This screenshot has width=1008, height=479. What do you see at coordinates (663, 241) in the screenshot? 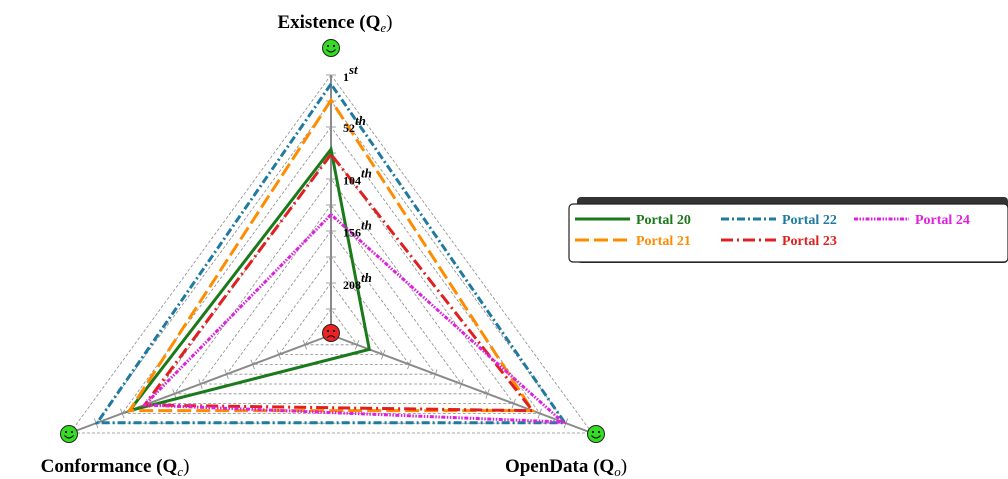
I see `legend-label: Portal 21` at bounding box center [663, 241].